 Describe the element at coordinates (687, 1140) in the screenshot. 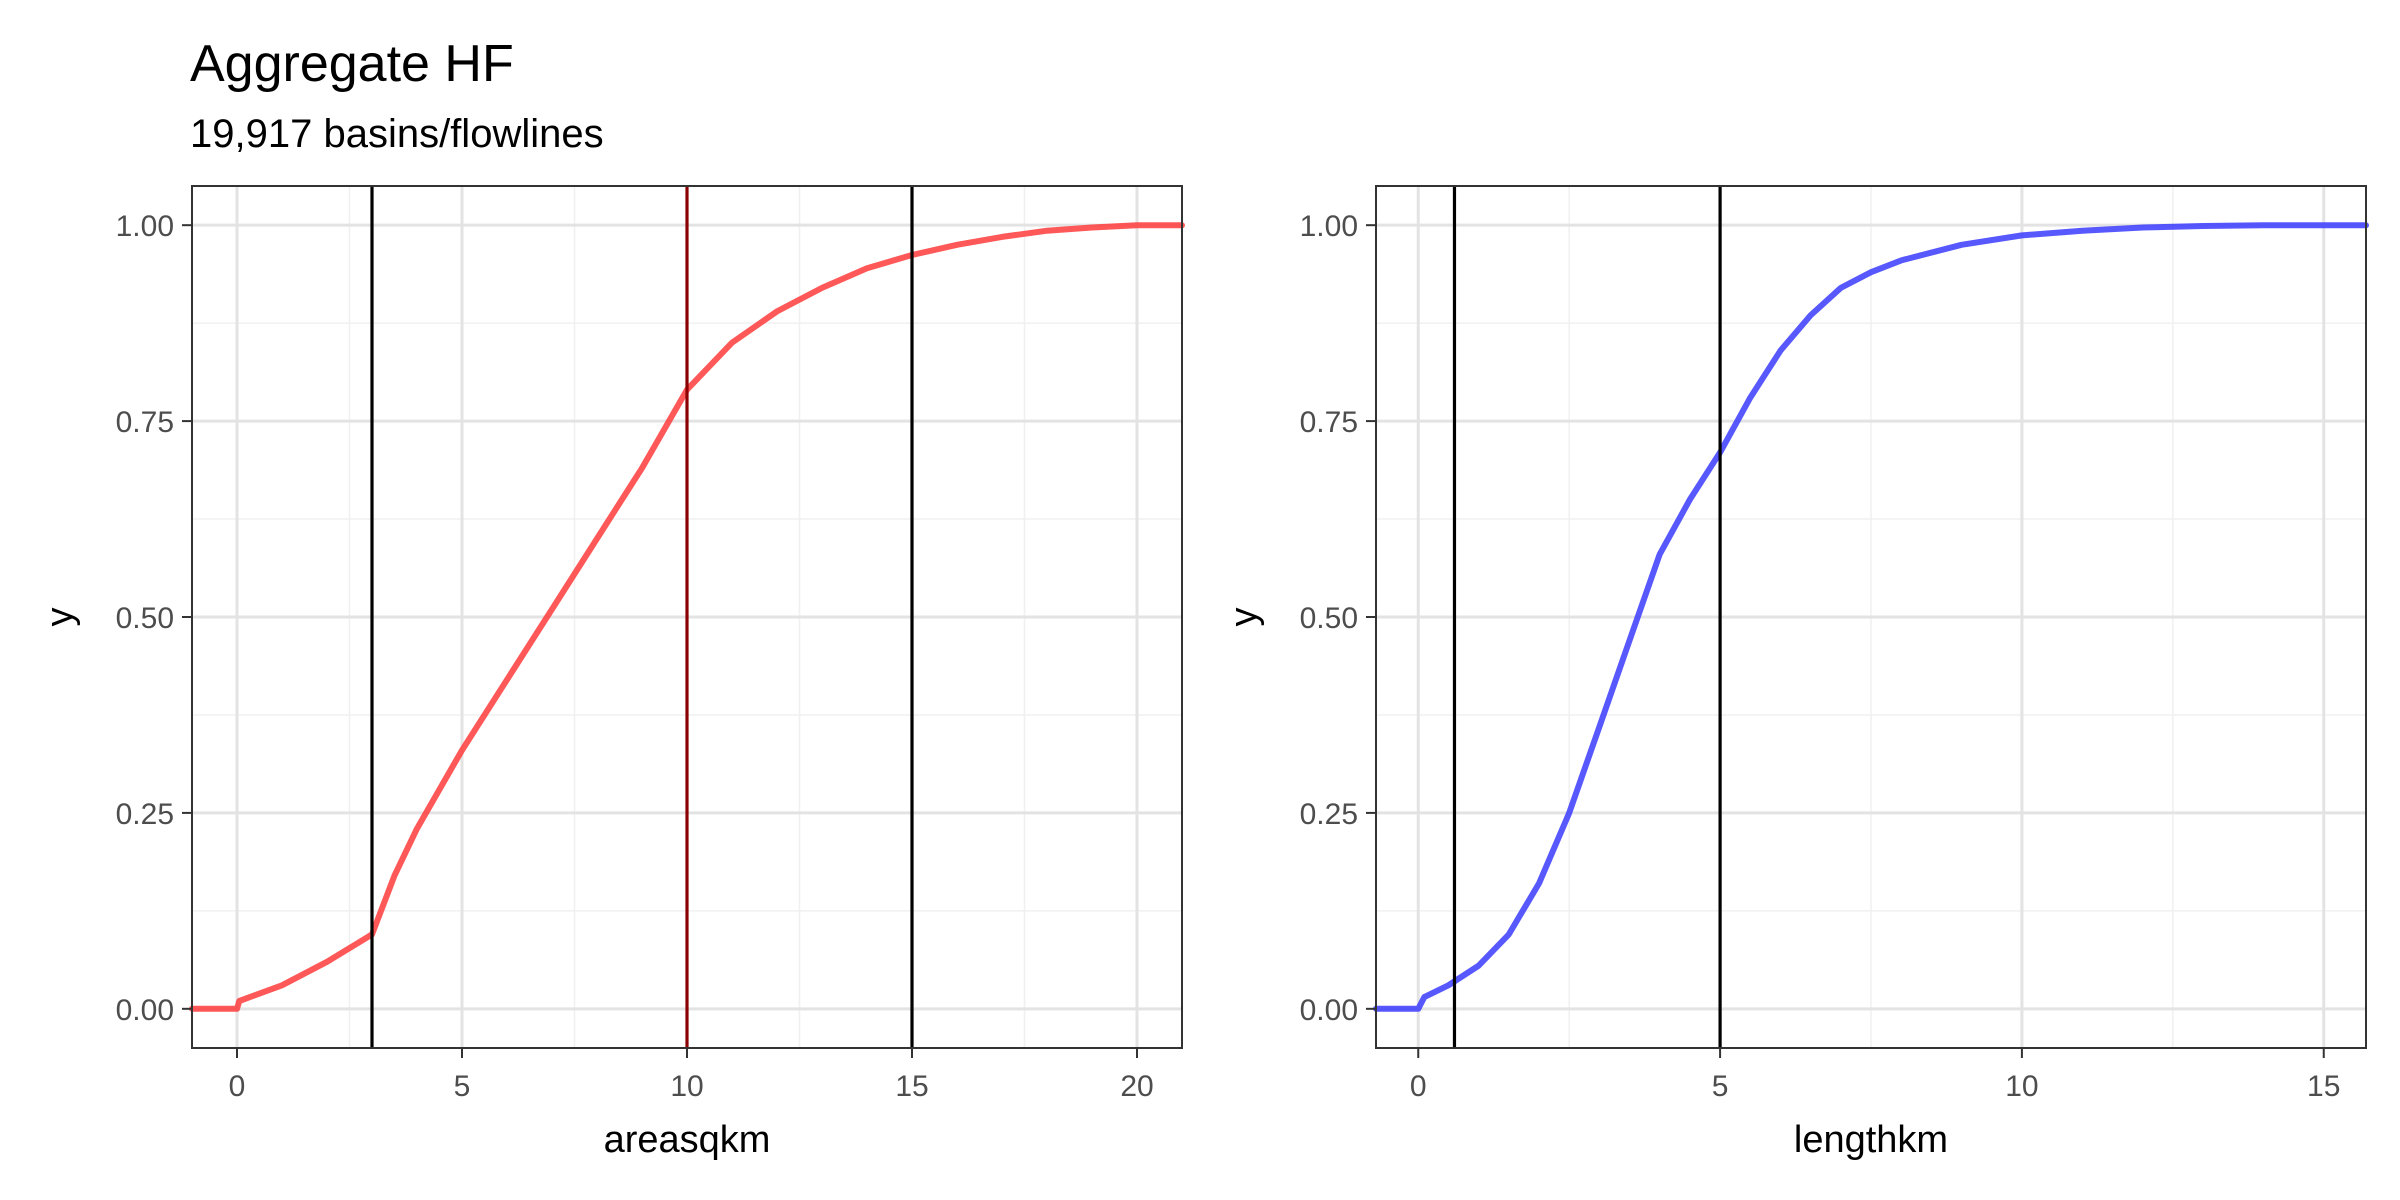

I see `panel-1-x-axis-title: areasqkm` at that location.